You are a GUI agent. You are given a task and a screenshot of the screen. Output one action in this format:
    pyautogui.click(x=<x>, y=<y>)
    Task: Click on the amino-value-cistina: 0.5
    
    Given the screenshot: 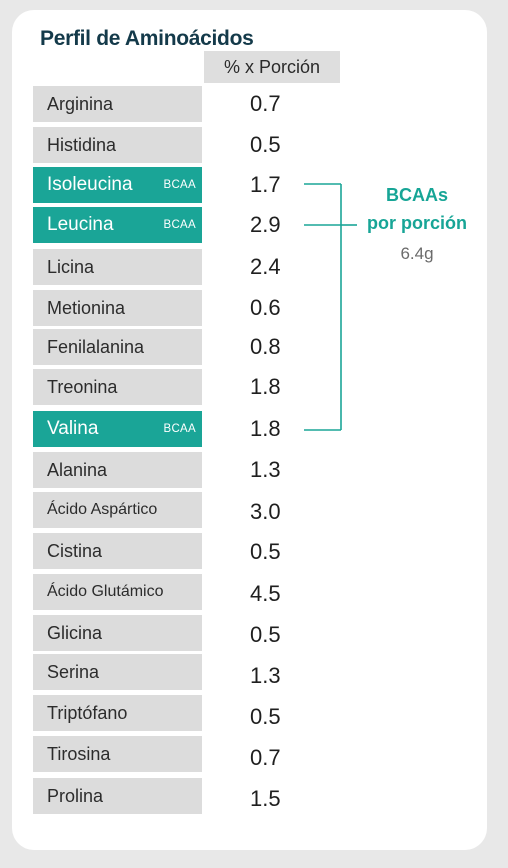 What is the action you would take?
    pyautogui.click(x=265, y=551)
    